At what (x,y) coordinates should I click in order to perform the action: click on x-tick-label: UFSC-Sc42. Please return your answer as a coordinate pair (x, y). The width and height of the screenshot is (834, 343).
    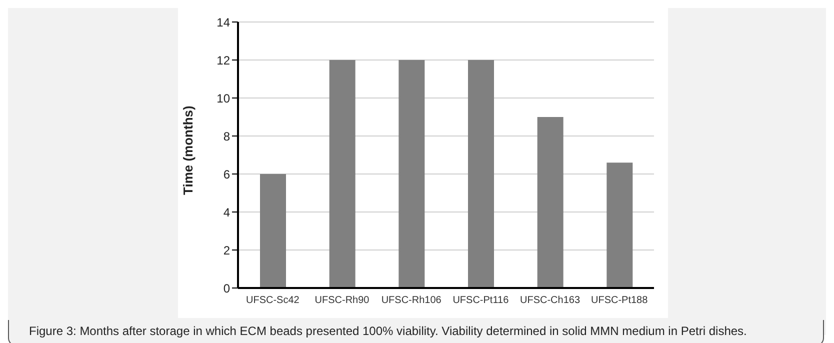
    Looking at the image, I should click on (273, 300).